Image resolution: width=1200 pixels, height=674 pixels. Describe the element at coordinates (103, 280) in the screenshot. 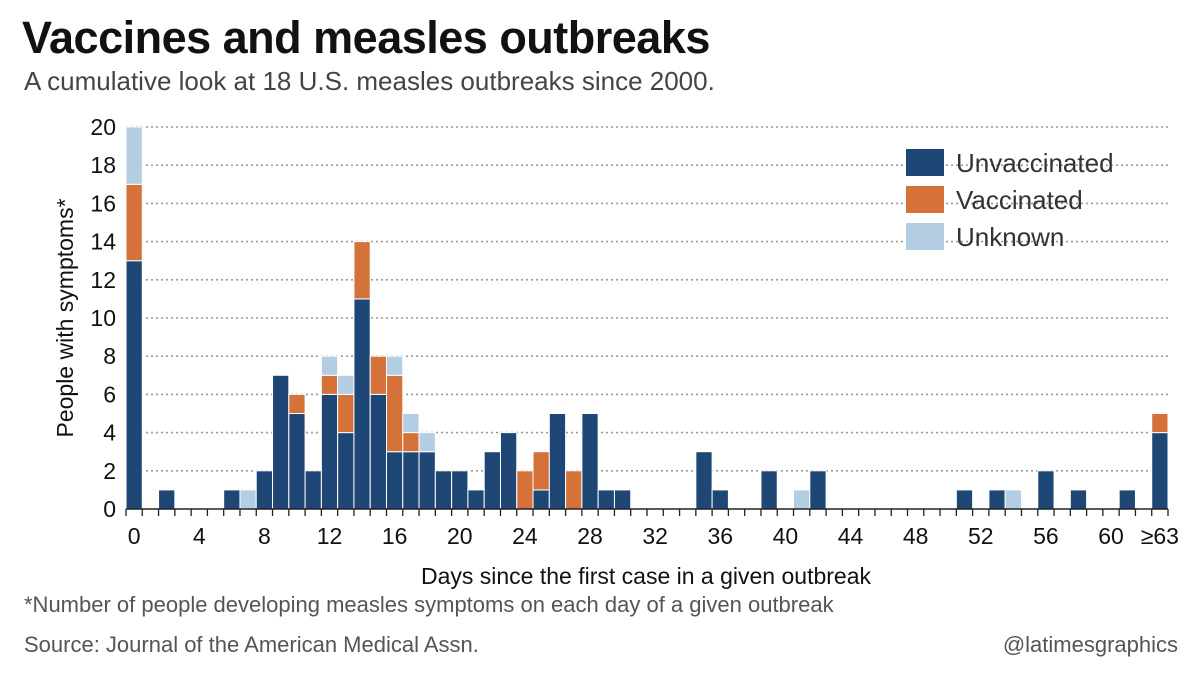

I see `y-tick-label: 12` at that location.